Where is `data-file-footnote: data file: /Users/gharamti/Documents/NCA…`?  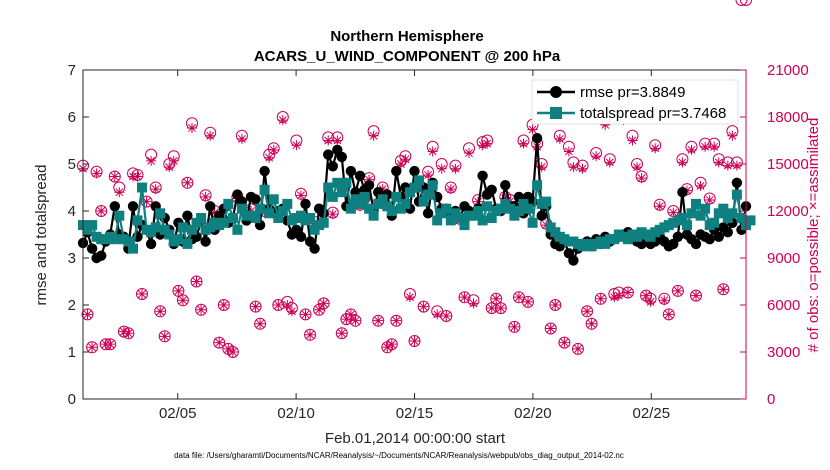
data-file-footnote: data file: /Users/gharamti/Documents/NCA… is located at coordinates (399, 455).